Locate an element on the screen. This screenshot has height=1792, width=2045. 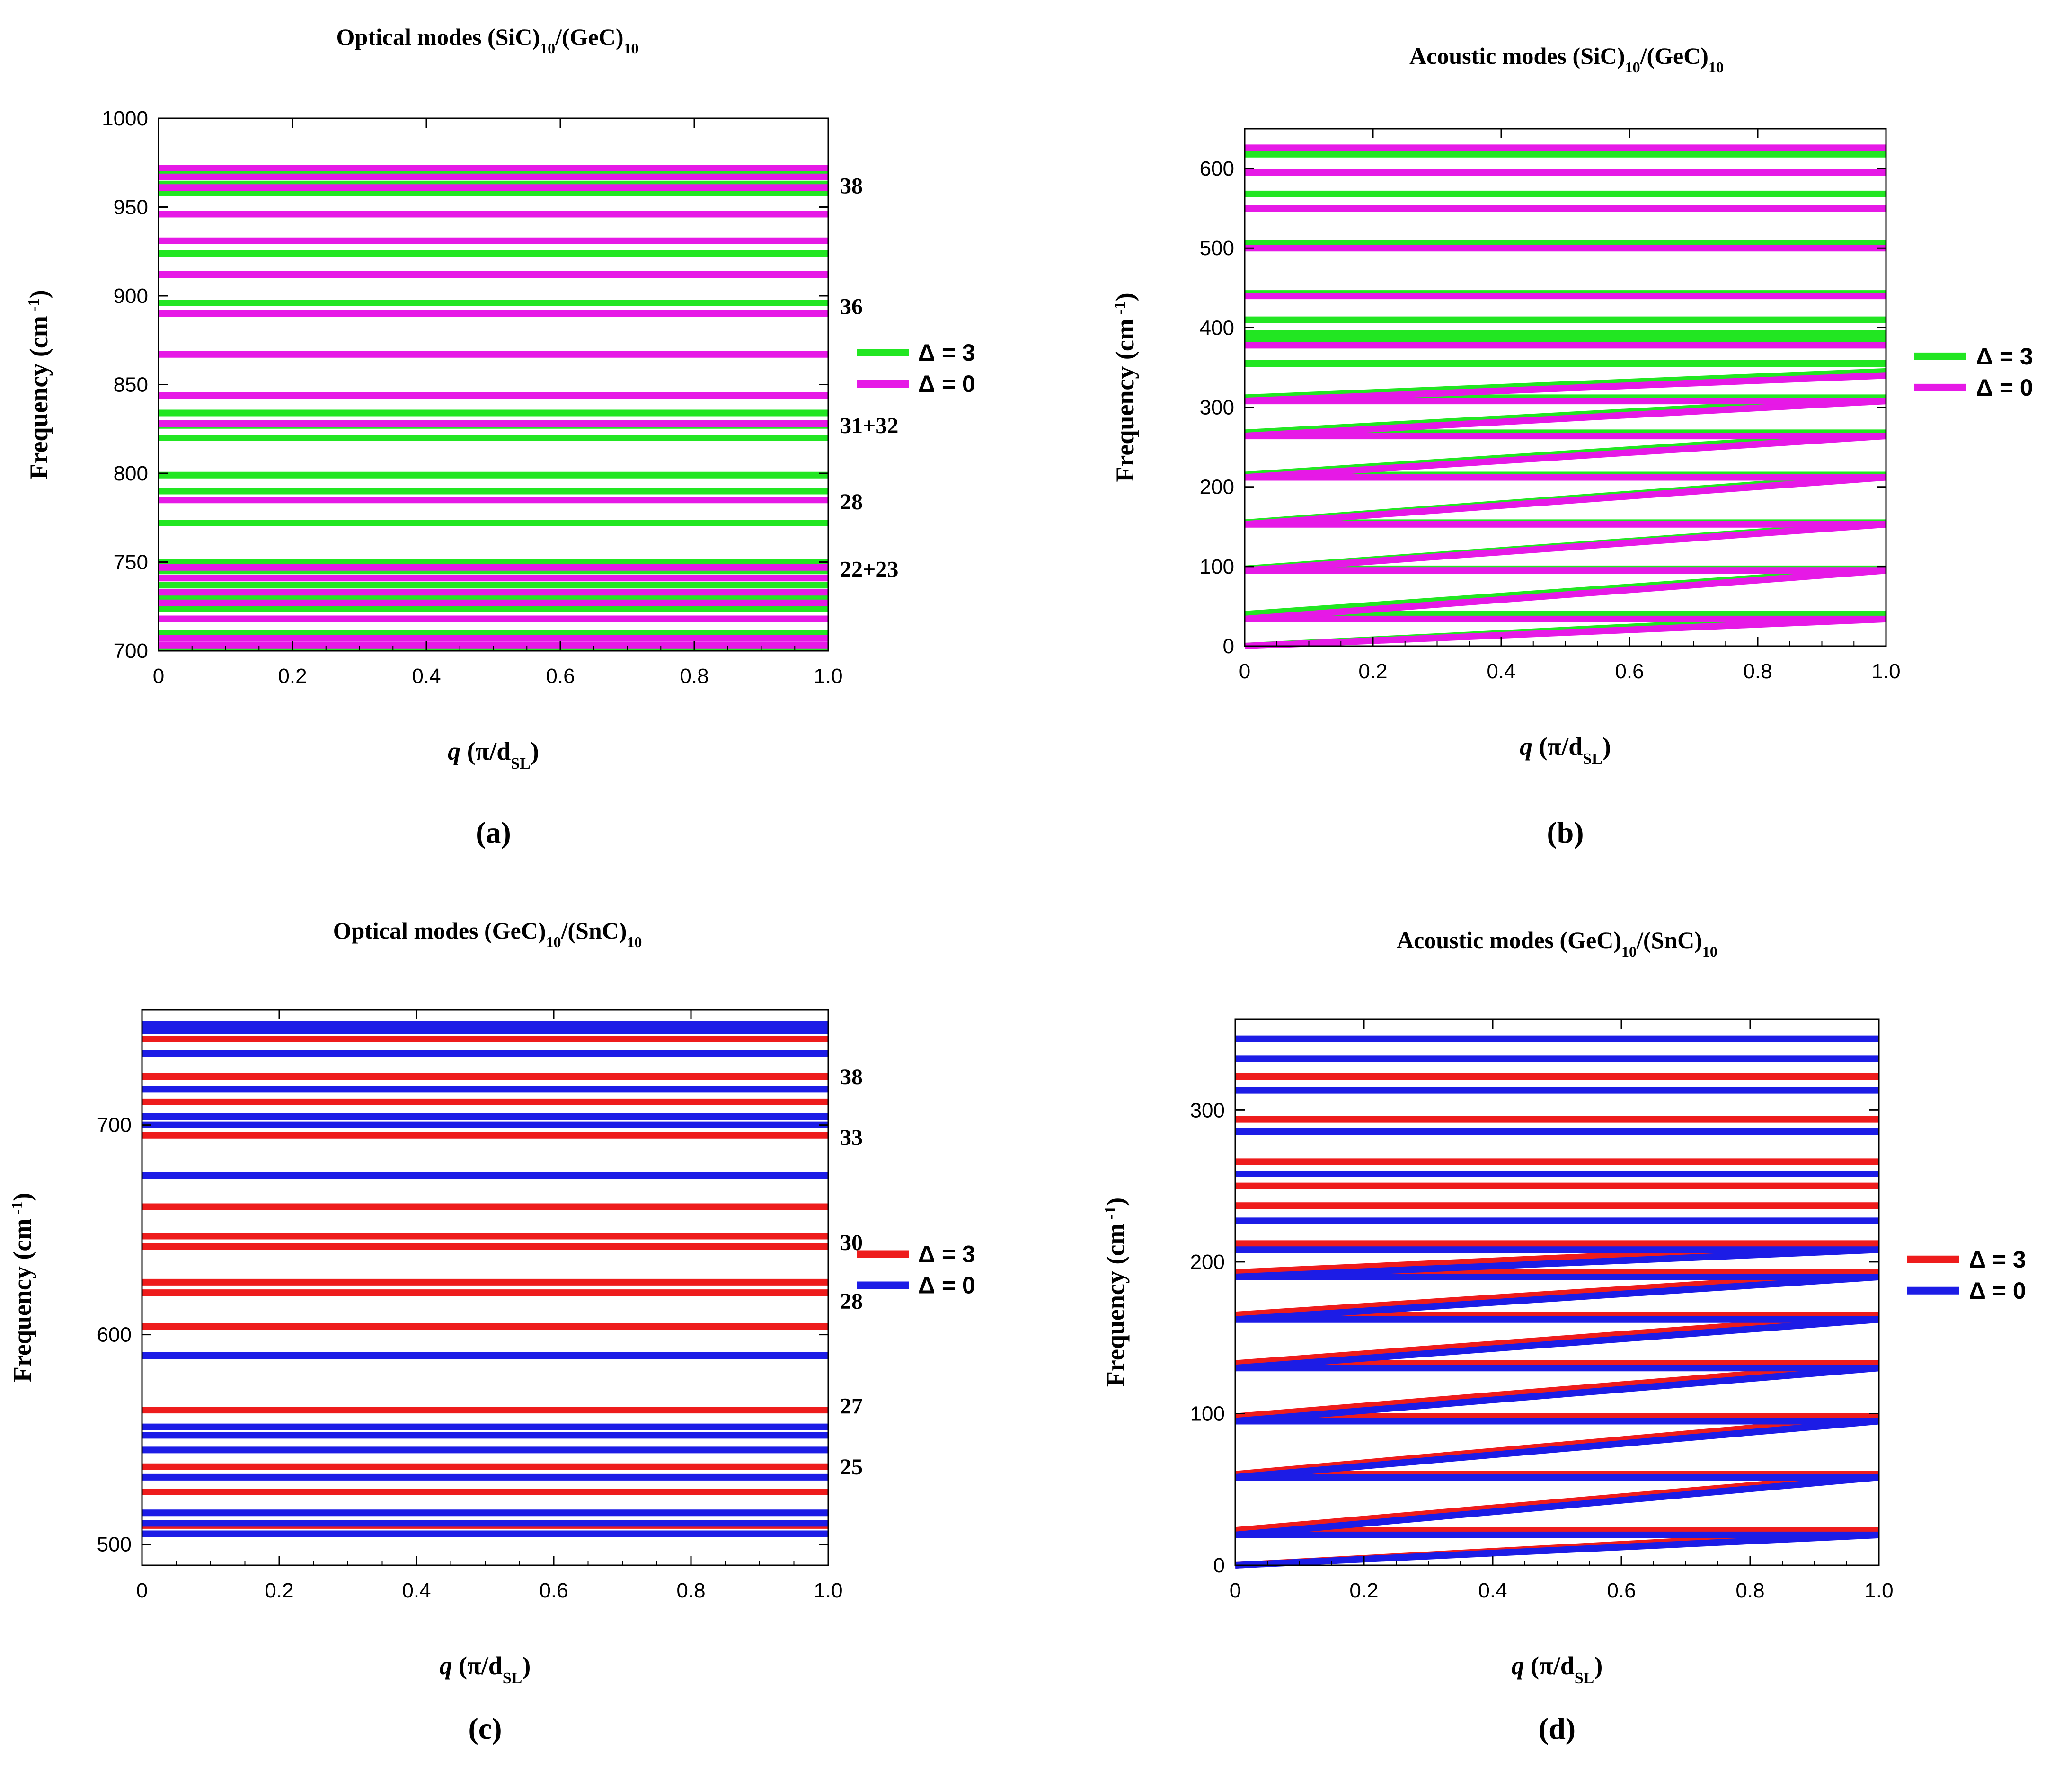
panel-tag: (b) is located at coordinates (1565, 833).